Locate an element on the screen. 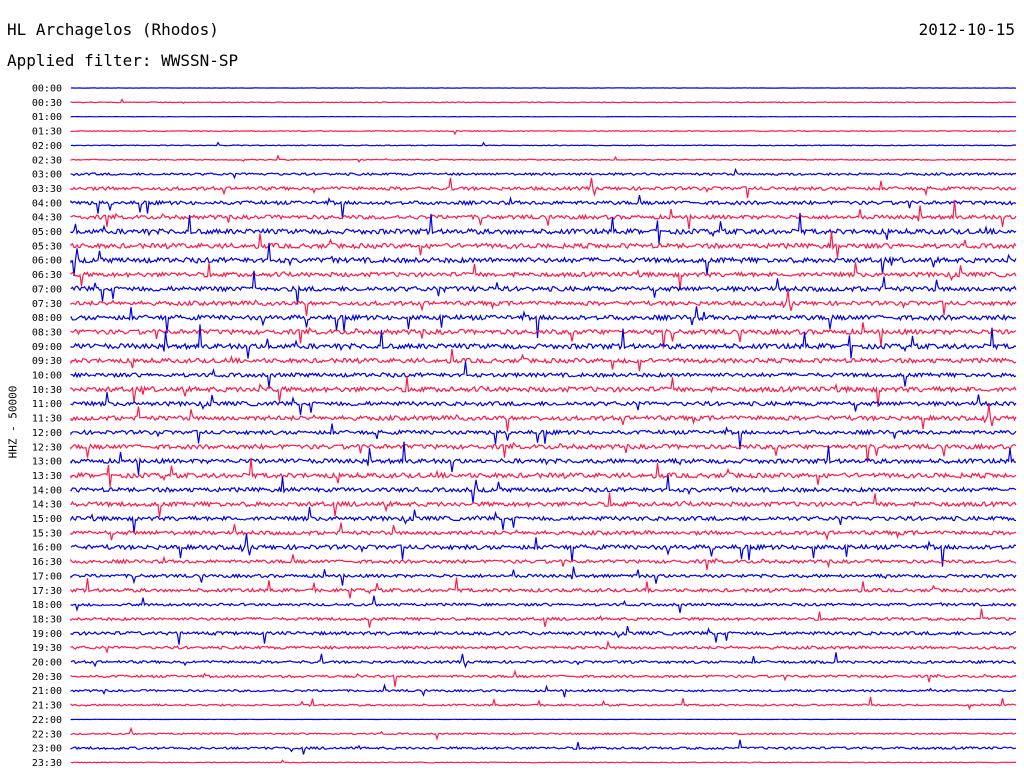 This screenshot has height=780, width=1024. time-label-0030: 00:30 is located at coordinates (47, 103).